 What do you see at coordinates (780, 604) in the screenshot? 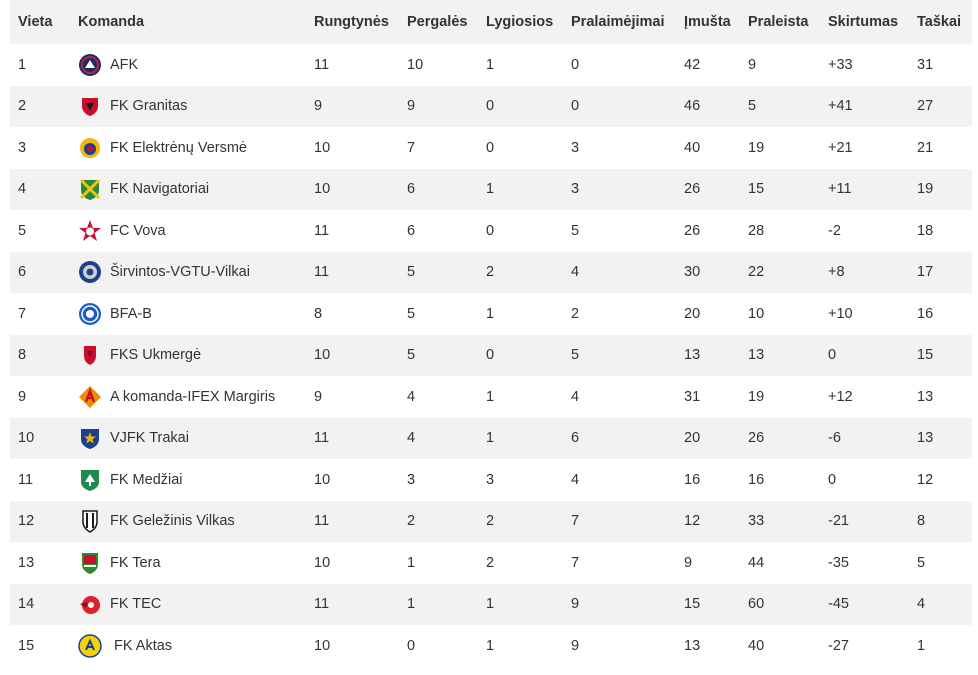
I see `cell-goals-against: 60` at bounding box center [780, 604].